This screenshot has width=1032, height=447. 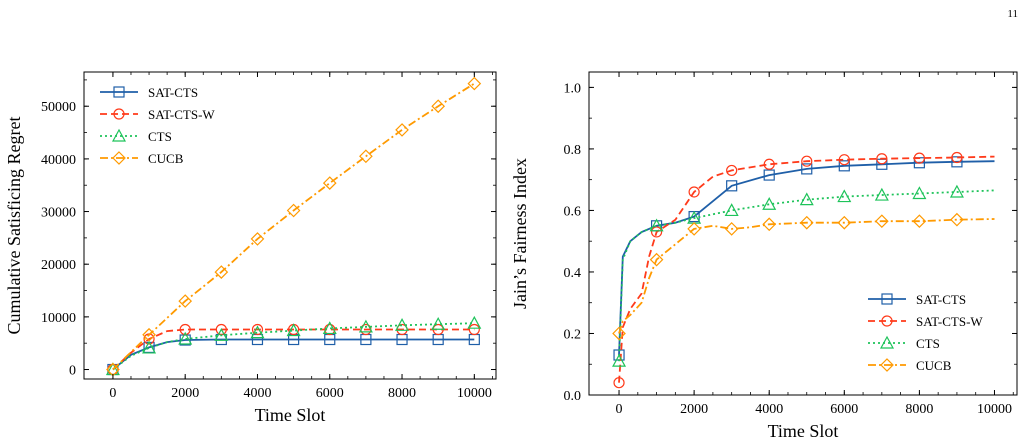 I want to click on series-line-cucb, so click(x=806, y=276).